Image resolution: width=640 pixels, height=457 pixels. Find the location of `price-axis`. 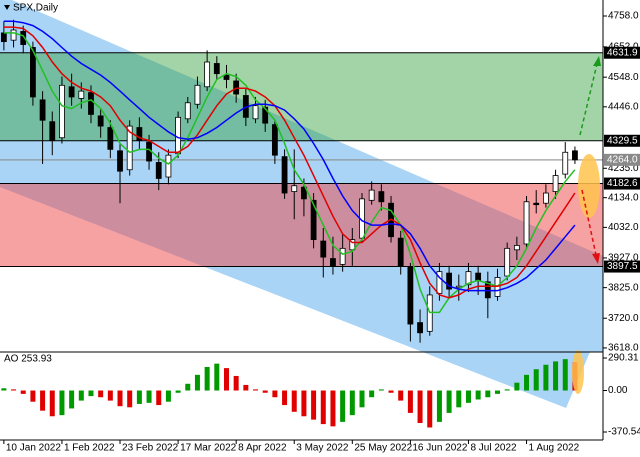

price-axis is located at coordinates (621, 228).